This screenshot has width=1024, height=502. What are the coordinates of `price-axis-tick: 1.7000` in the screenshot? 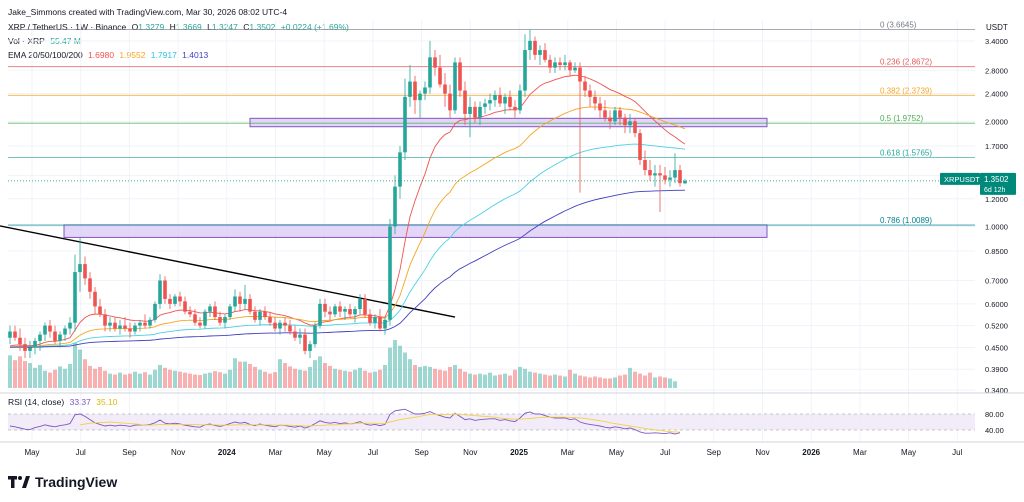 It's located at (996, 146).